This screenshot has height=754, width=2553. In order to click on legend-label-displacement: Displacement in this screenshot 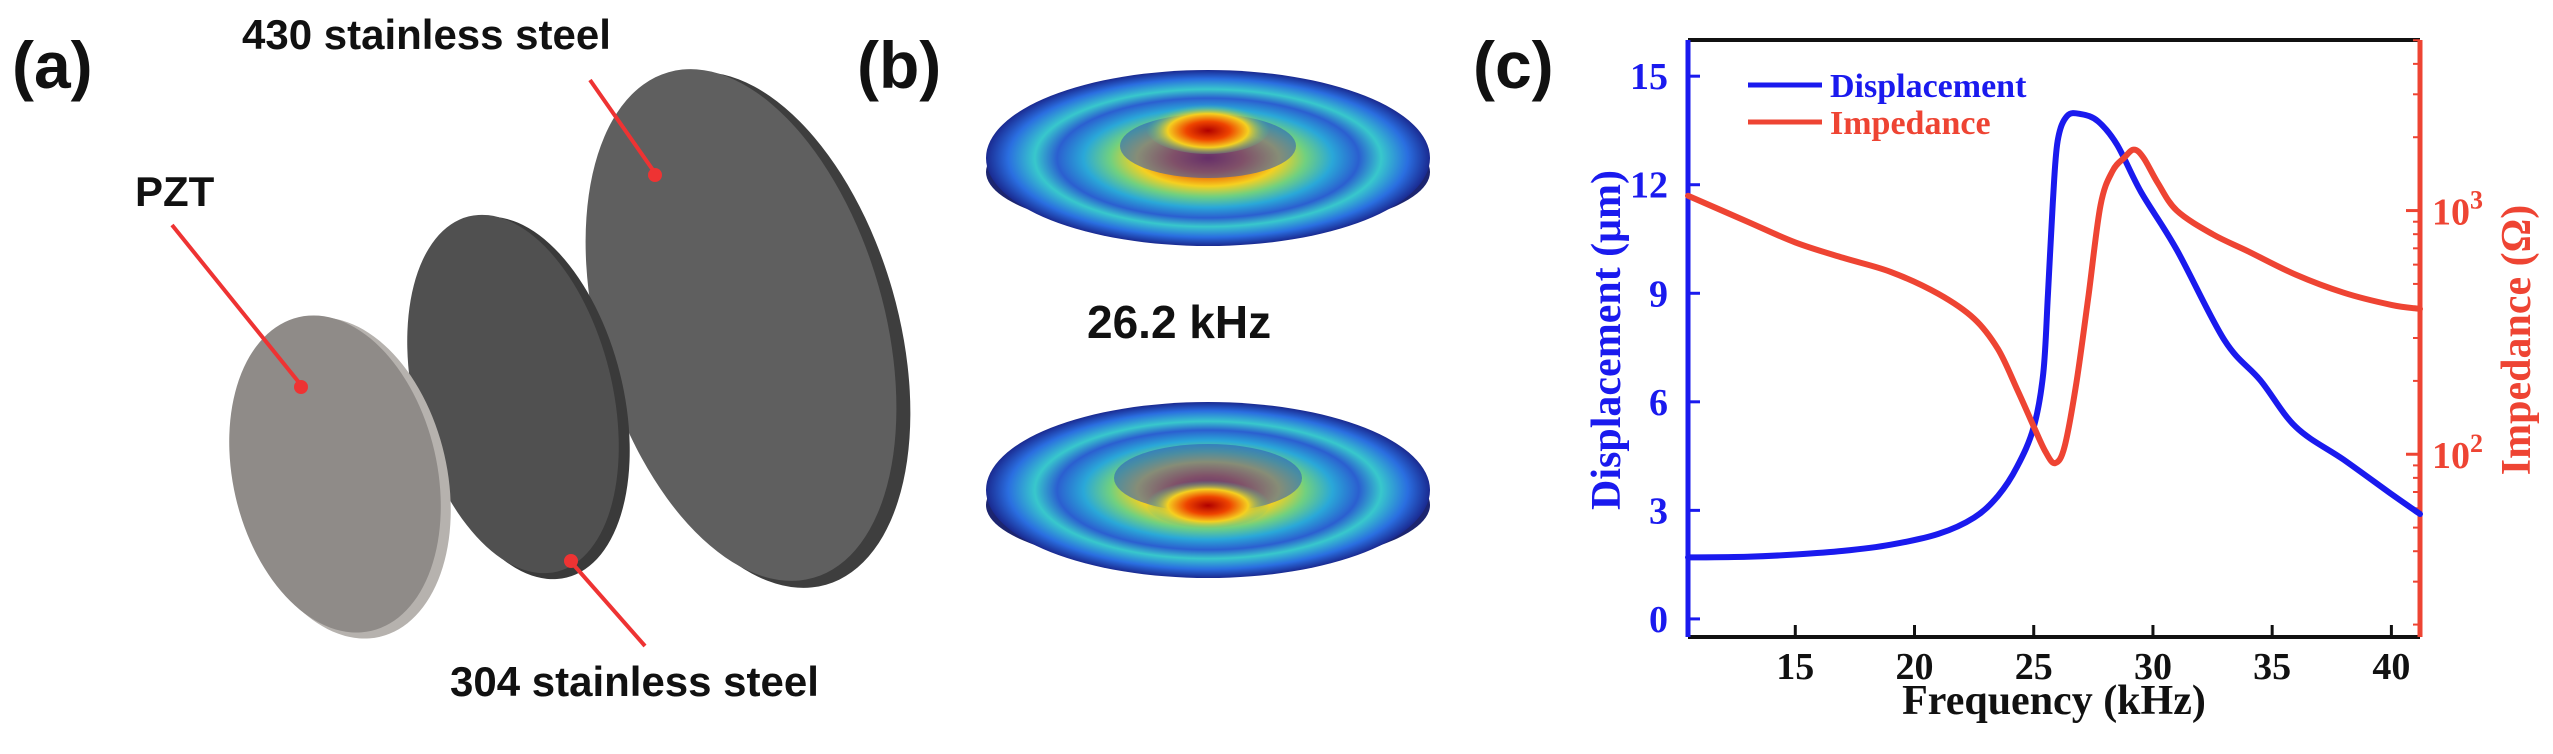, I will do `click(1928, 86)`.